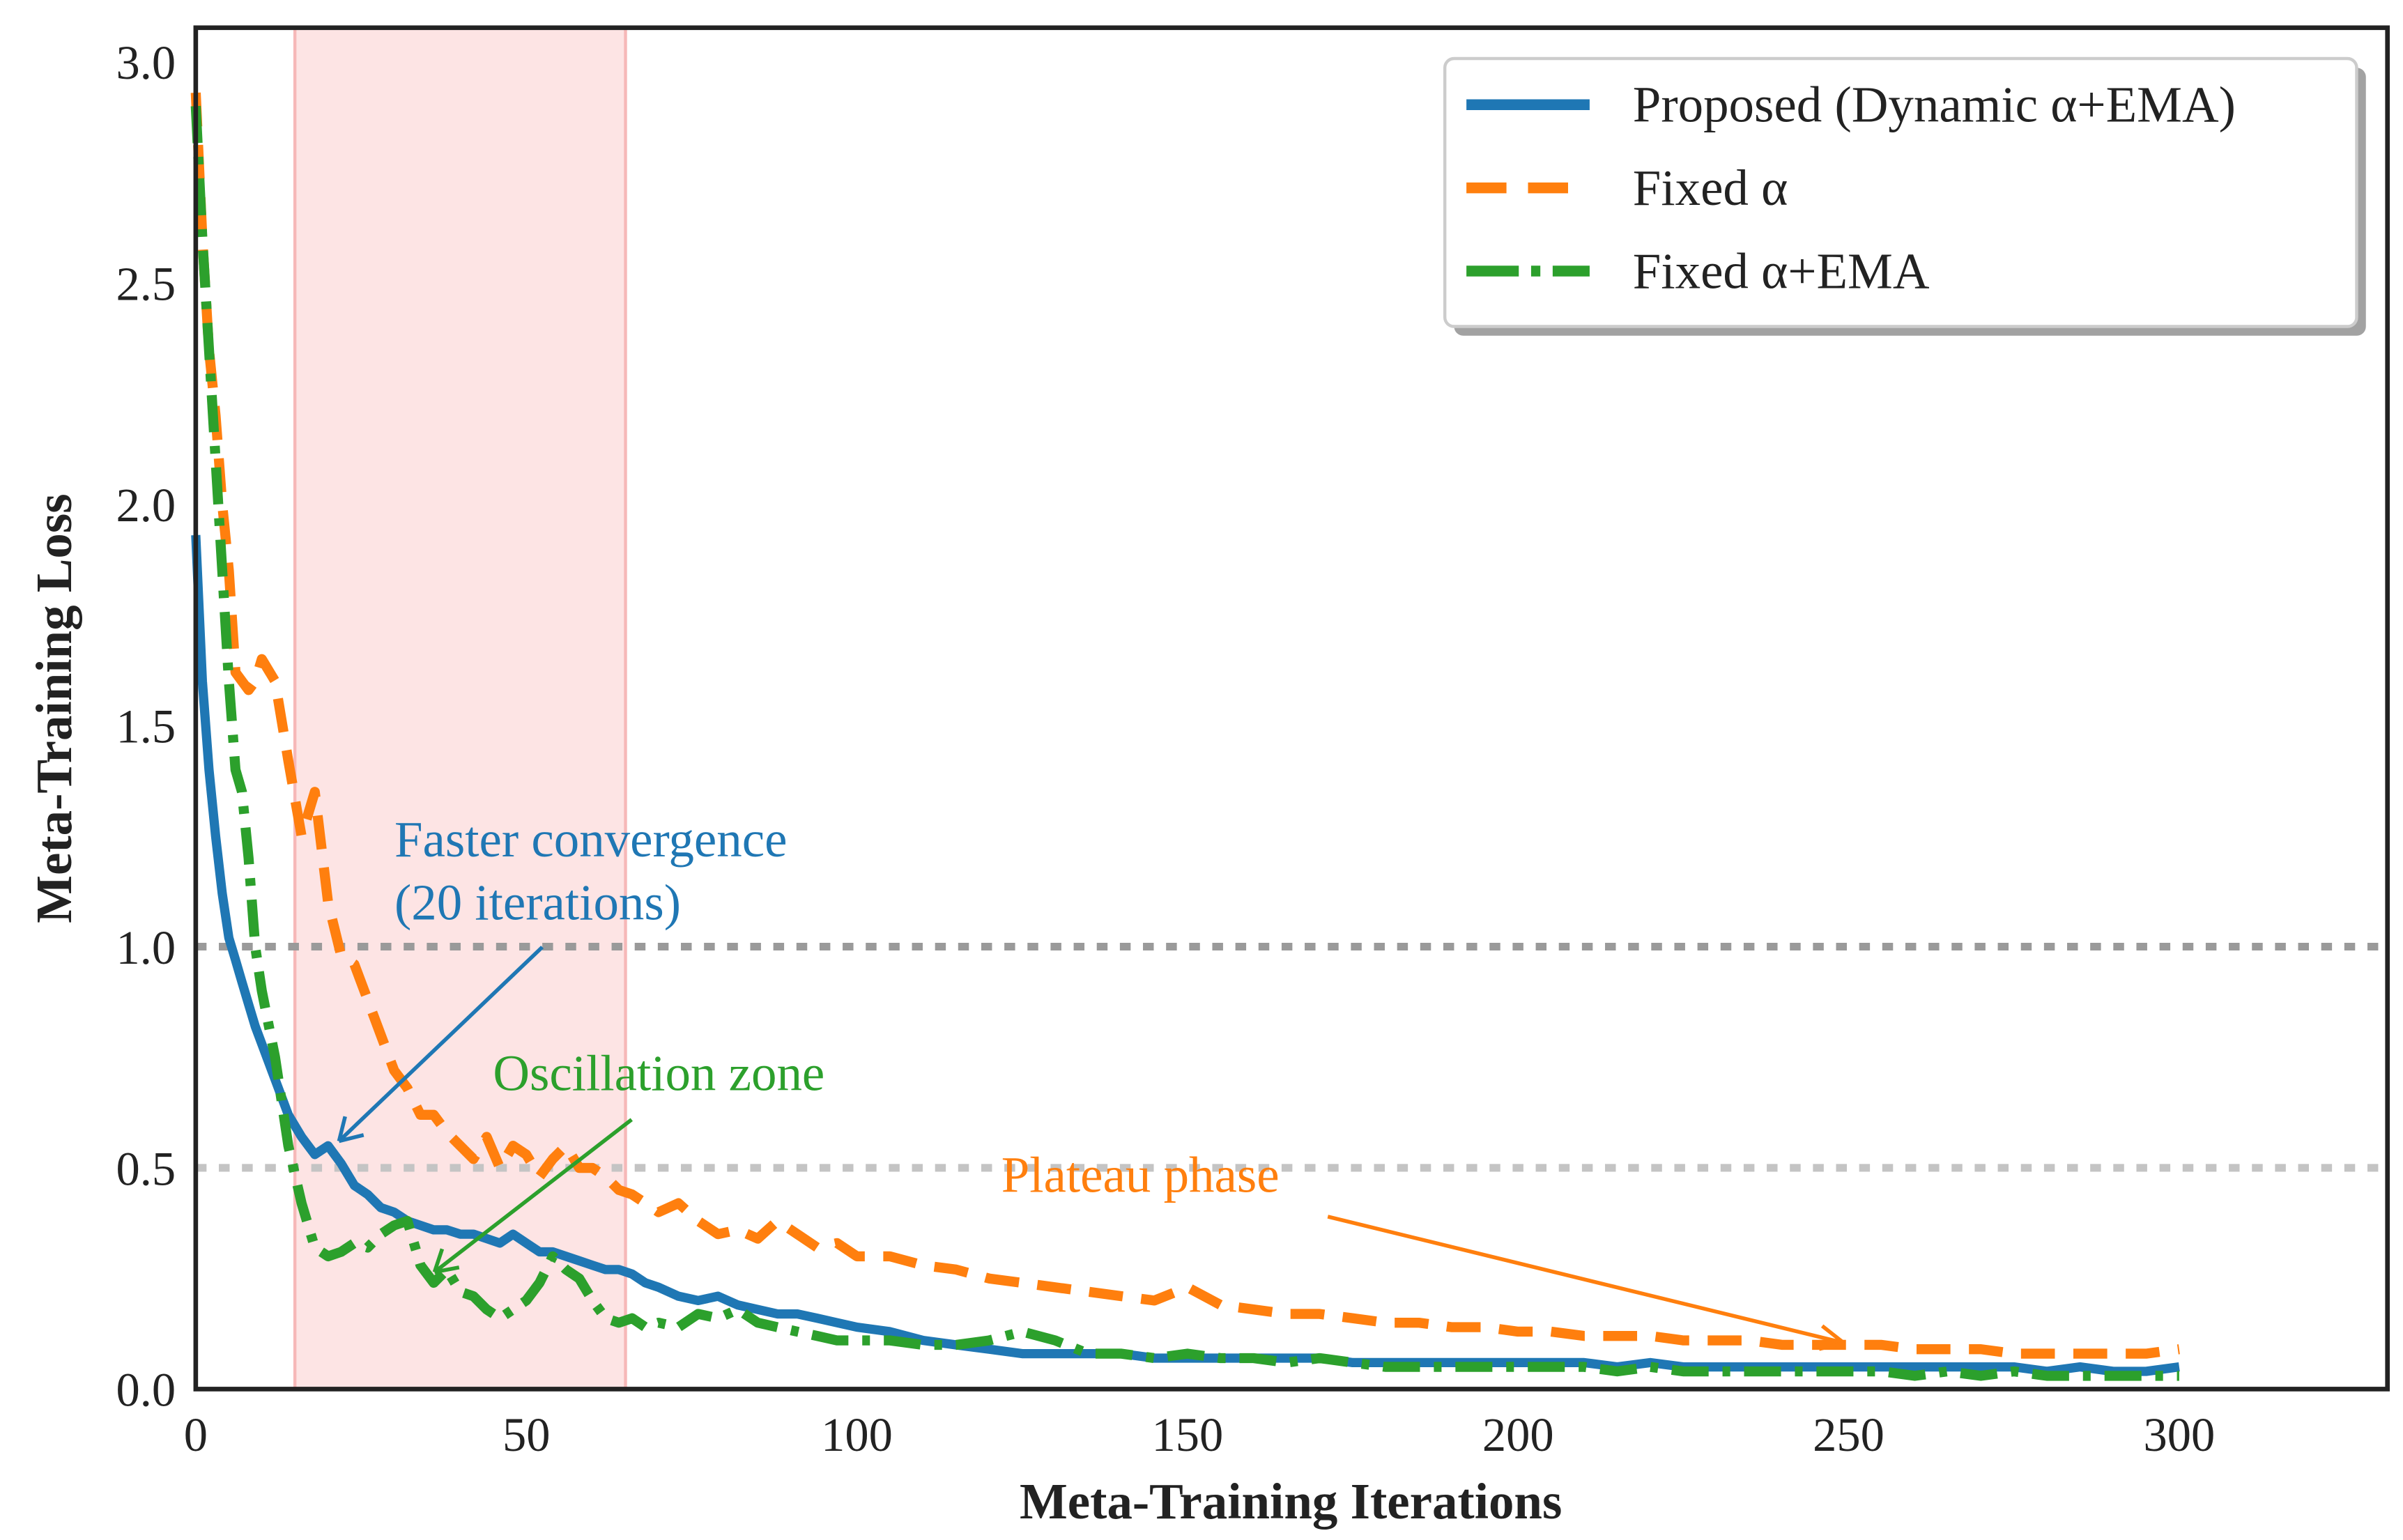 This screenshot has height=1540, width=2403. Describe the element at coordinates (196, 1434) in the screenshot. I see `x-tick-label: 0` at that location.